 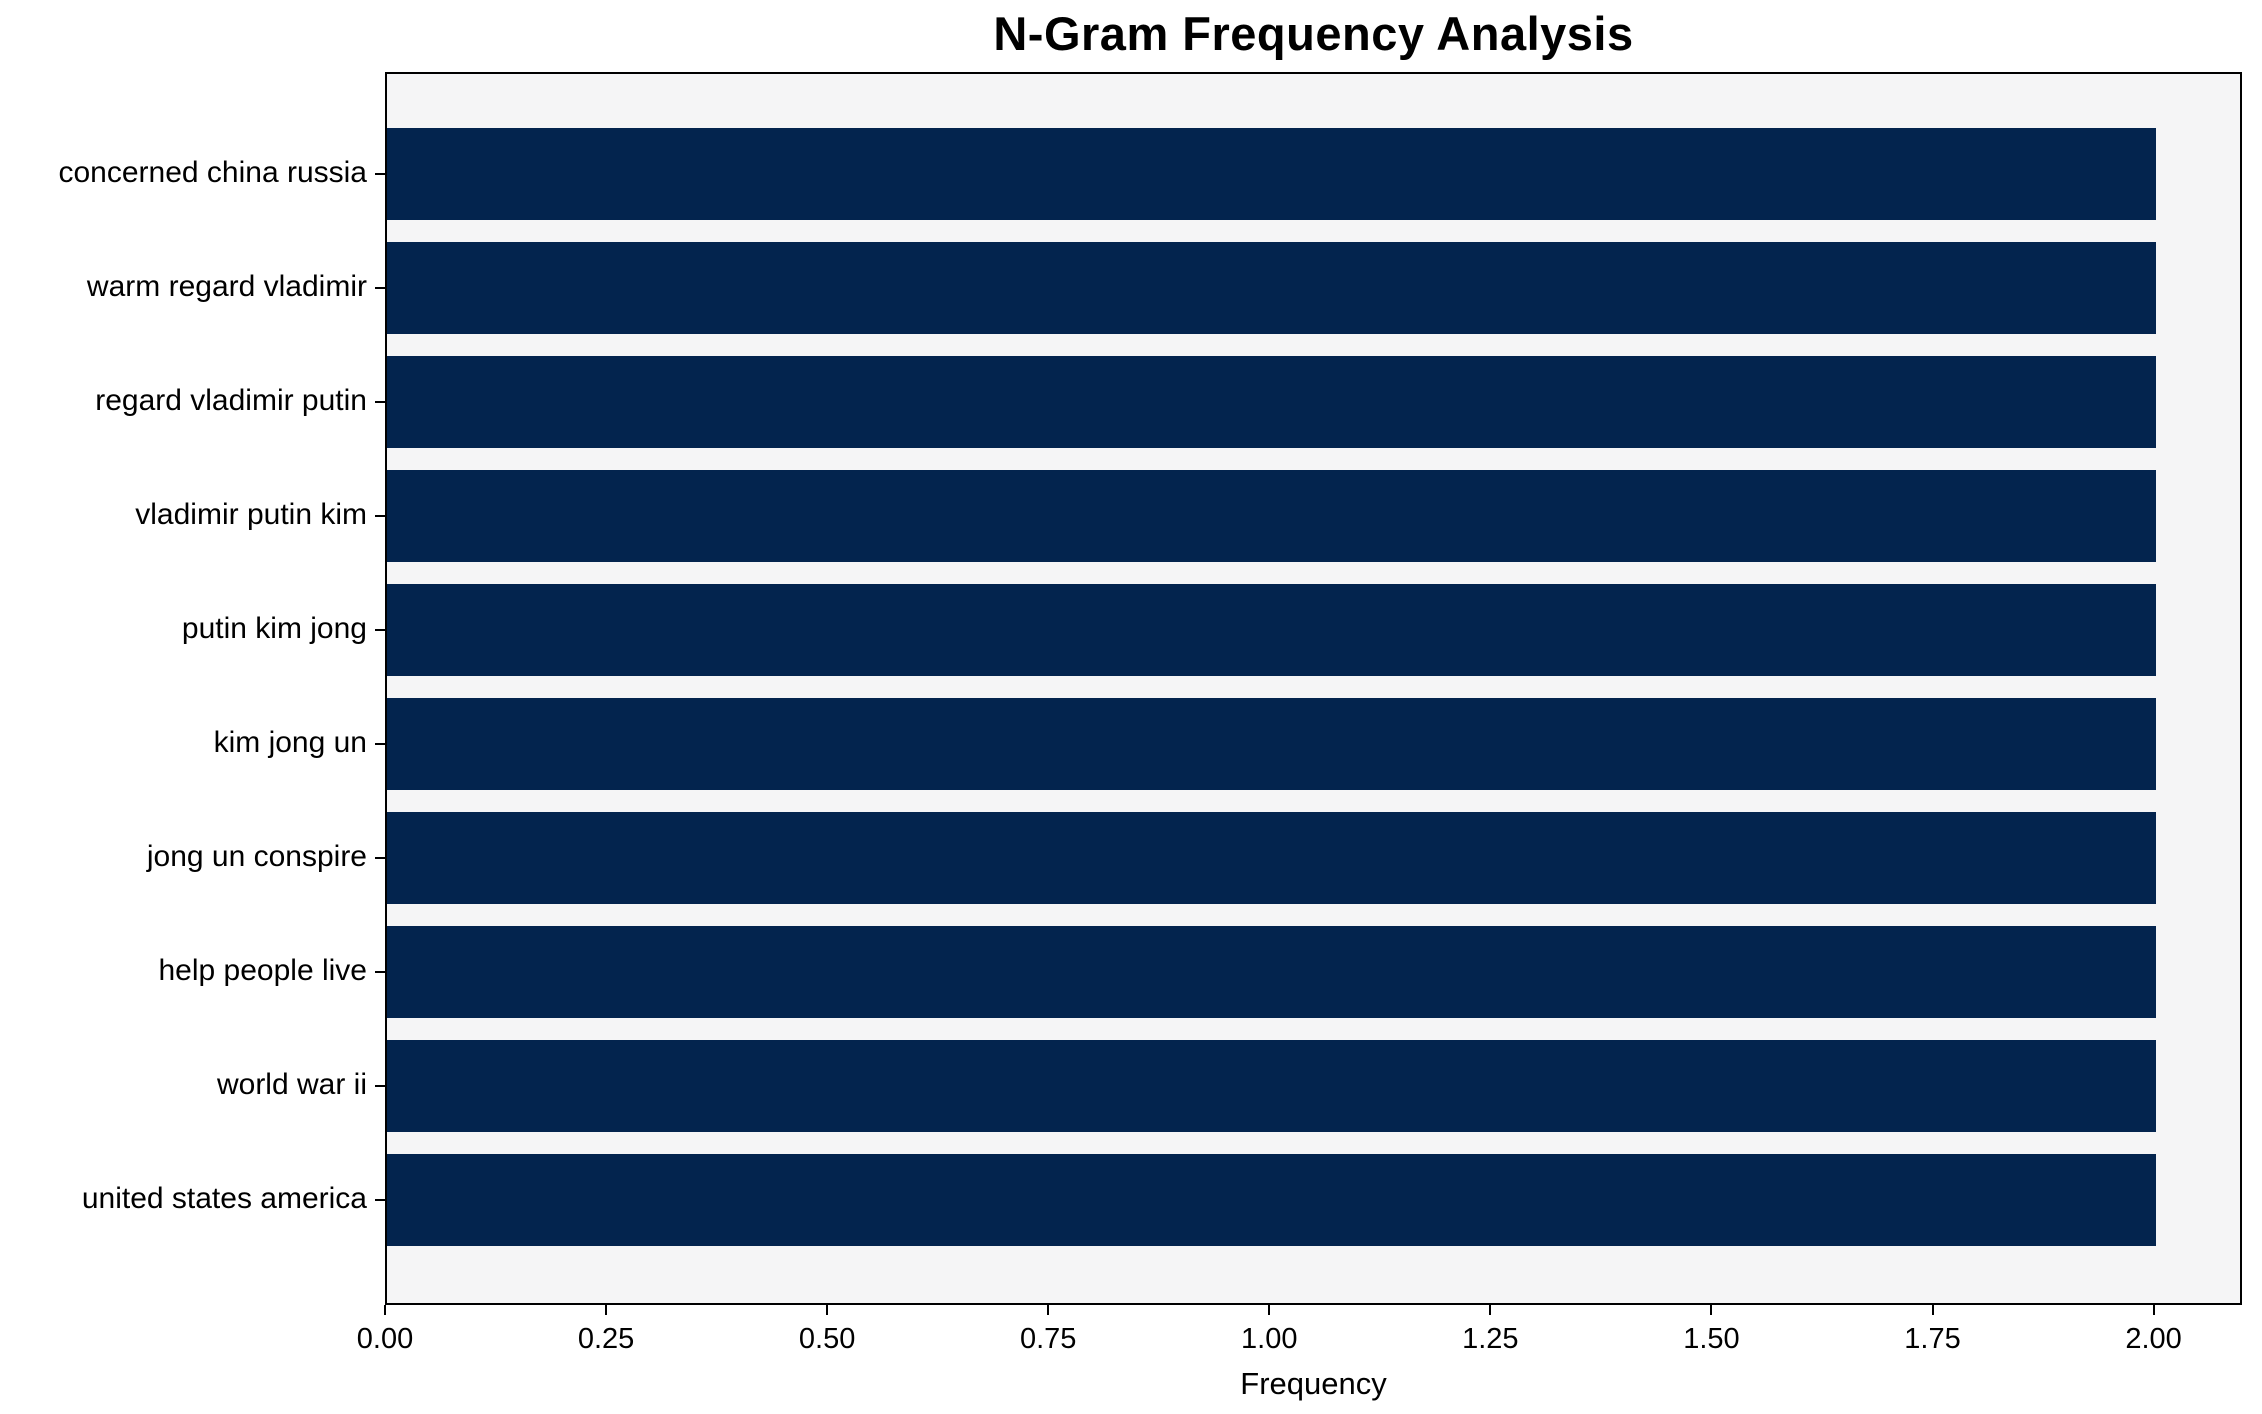 What do you see at coordinates (274, 628) in the screenshot?
I see `y-tick-label: putin kim jong` at bounding box center [274, 628].